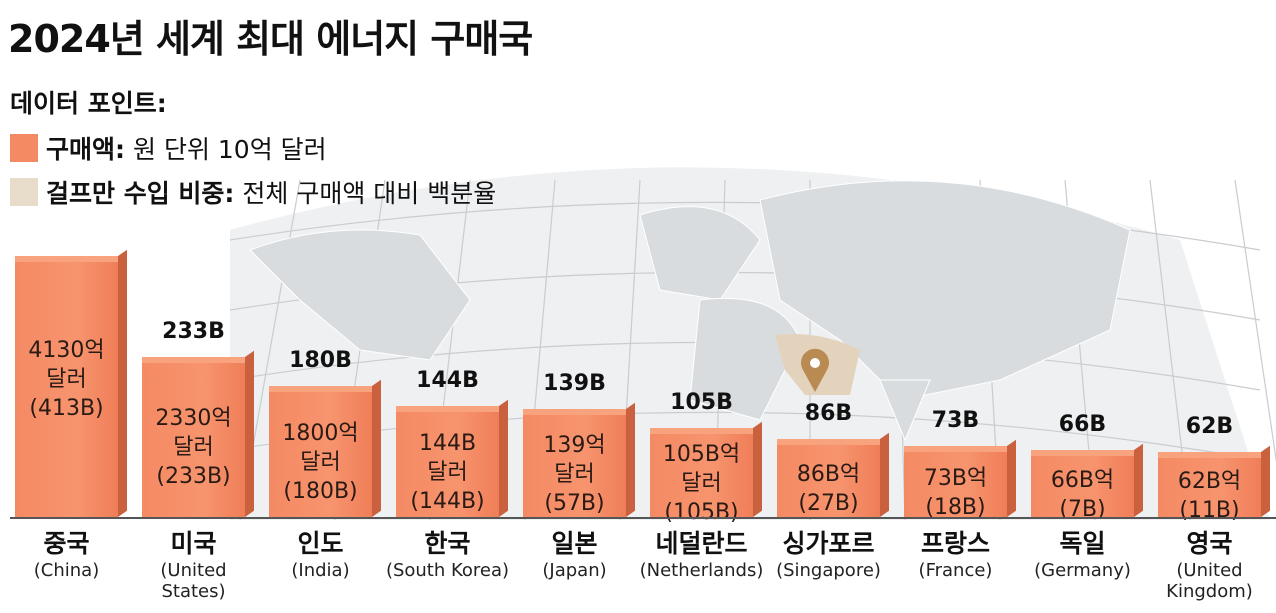 The image size is (1276, 613). I want to click on legend-heading: 데이터 포인트:, so click(88, 103).